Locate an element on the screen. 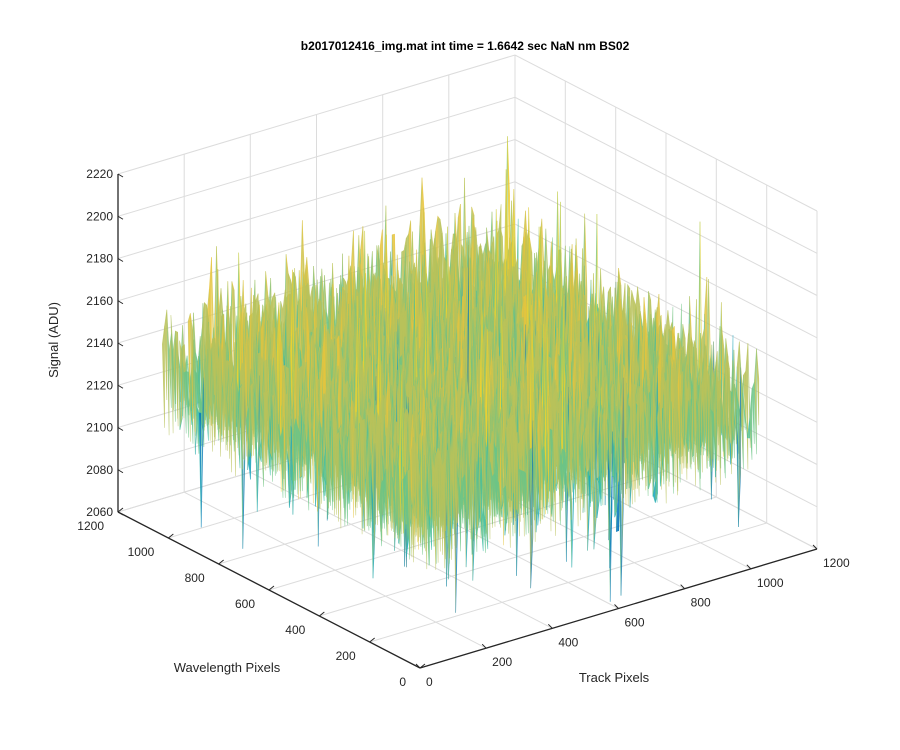  x-tick-label: 200 is located at coordinates (502, 662).